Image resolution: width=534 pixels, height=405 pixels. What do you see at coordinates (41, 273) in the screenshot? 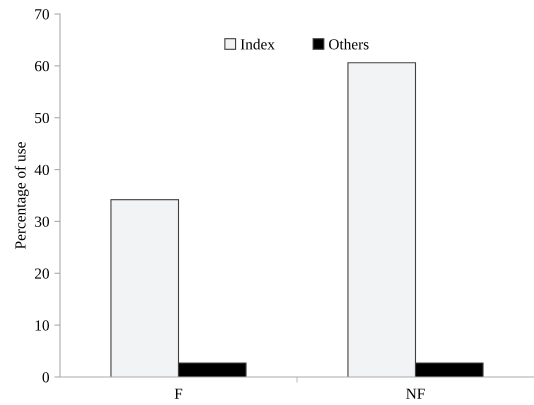
I see `y-tick-label: 20` at bounding box center [41, 273].